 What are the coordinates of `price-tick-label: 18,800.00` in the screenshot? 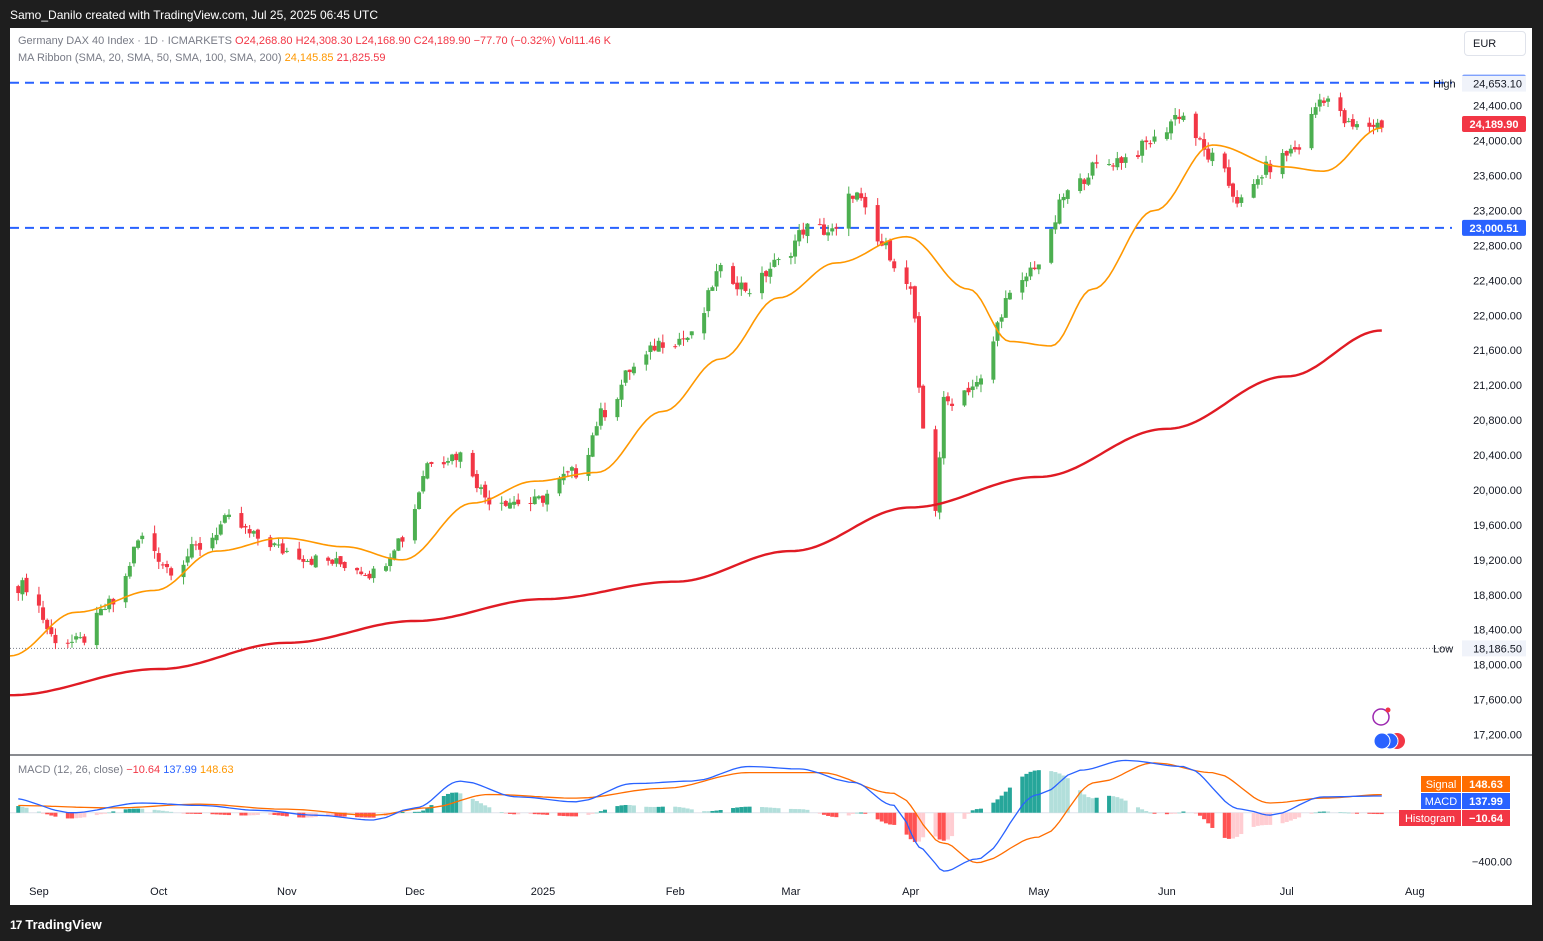 It's located at (1497, 596).